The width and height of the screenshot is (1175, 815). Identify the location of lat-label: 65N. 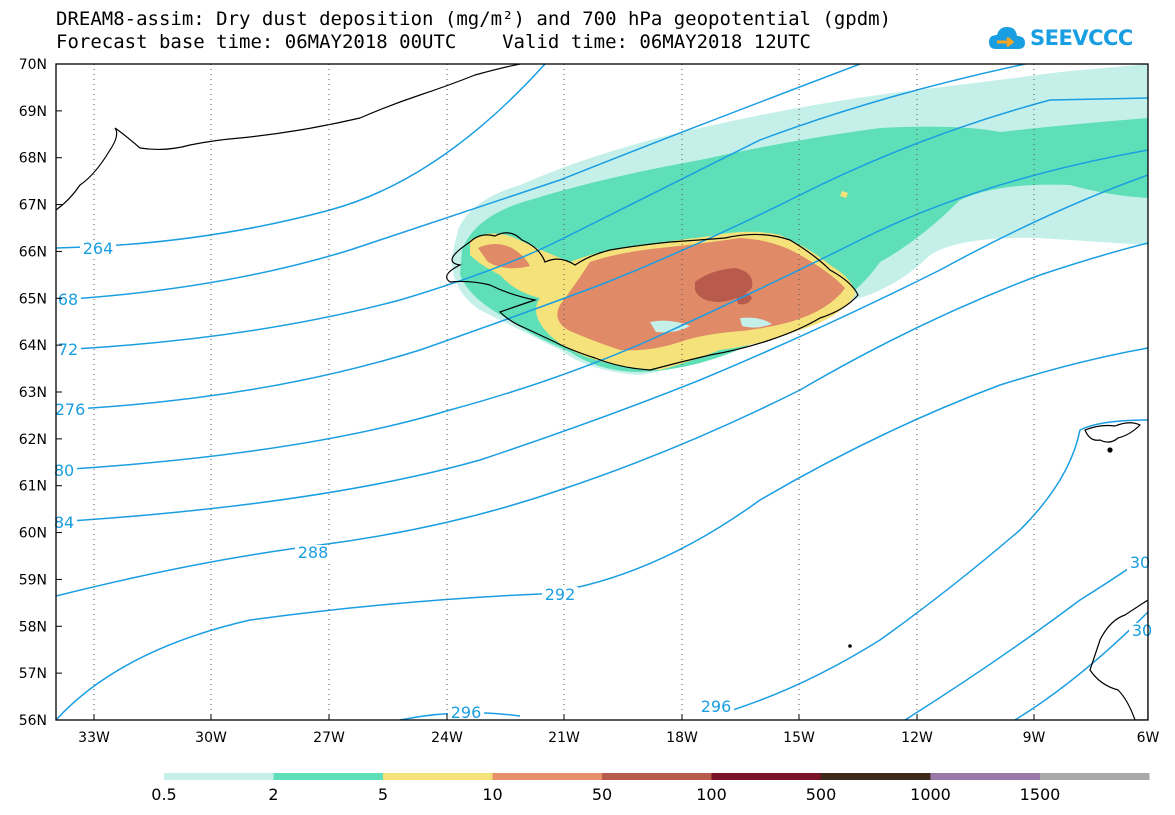
(33, 299).